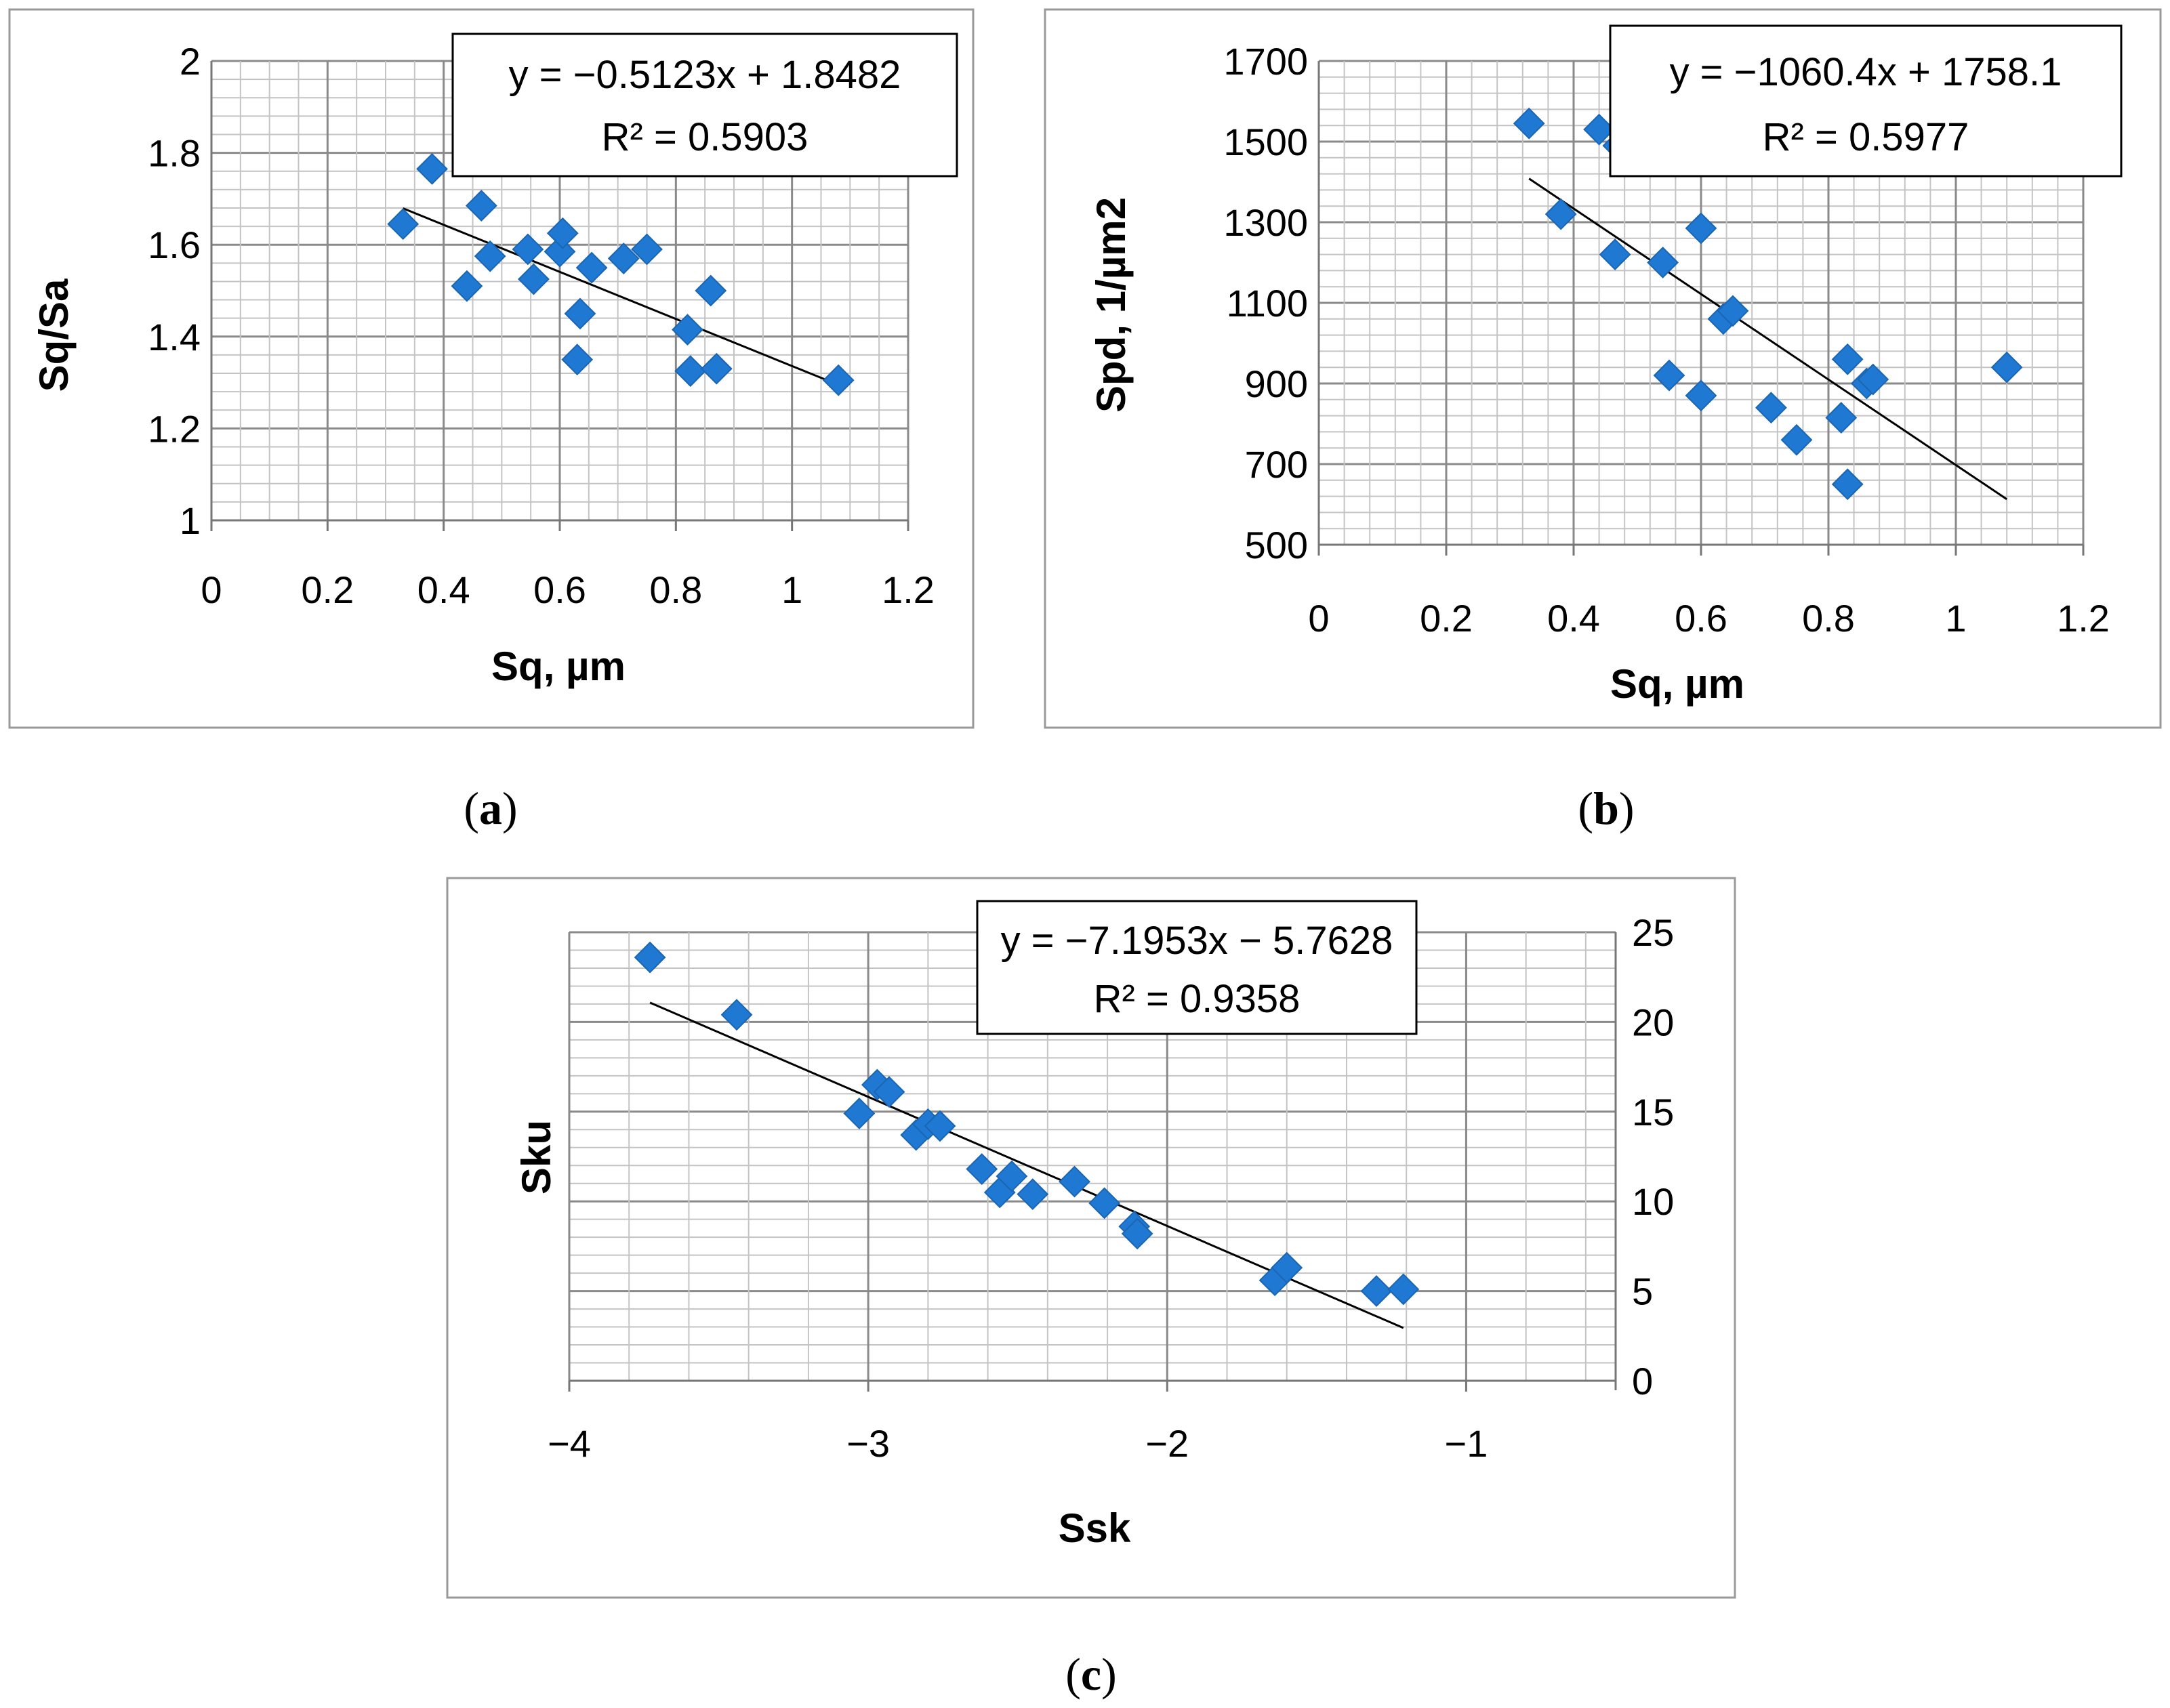  What do you see at coordinates (1466, 1443) in the screenshot?
I see `x-tick-label: −1` at bounding box center [1466, 1443].